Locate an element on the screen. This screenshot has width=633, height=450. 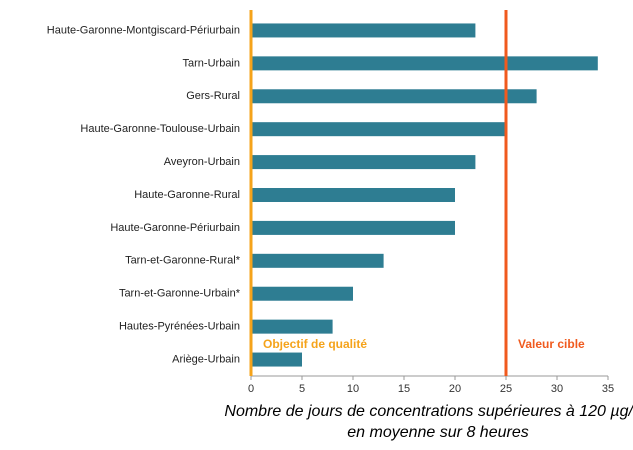
y-tick-label: Gers-Rural is located at coordinates (213, 96).